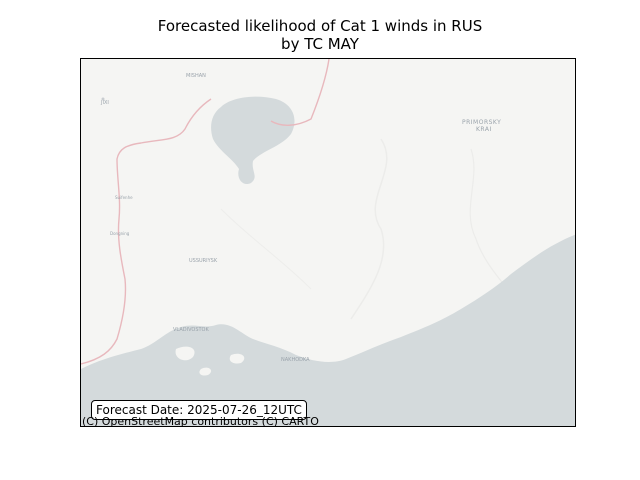 This screenshot has height=480, width=640. I want to click on map-title-line-2: by TC MAY, so click(320, 44).